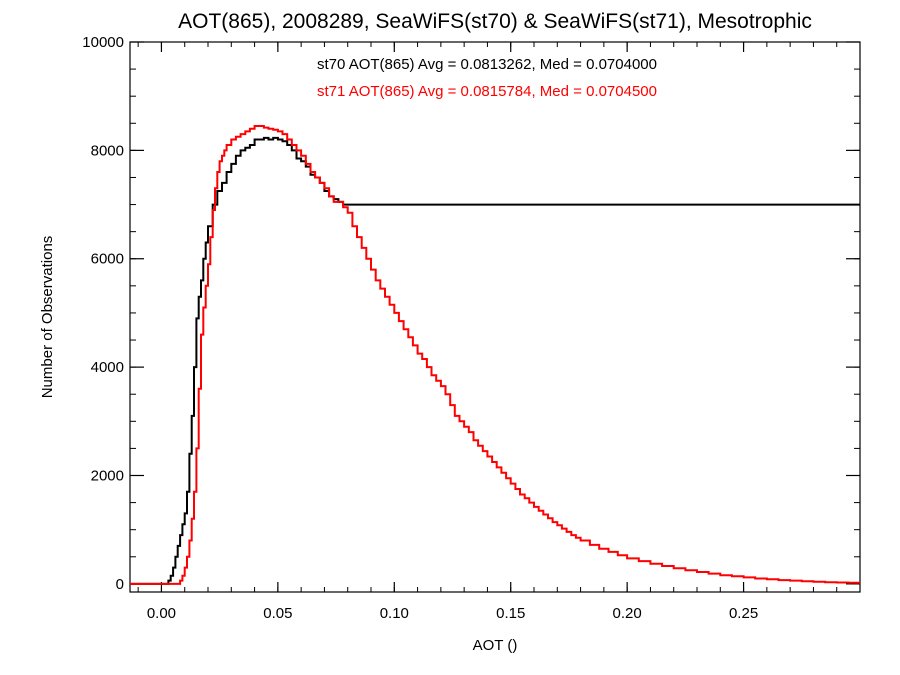 The image size is (900, 675). I want to click on x-tick-label: 0.10, so click(394, 613).